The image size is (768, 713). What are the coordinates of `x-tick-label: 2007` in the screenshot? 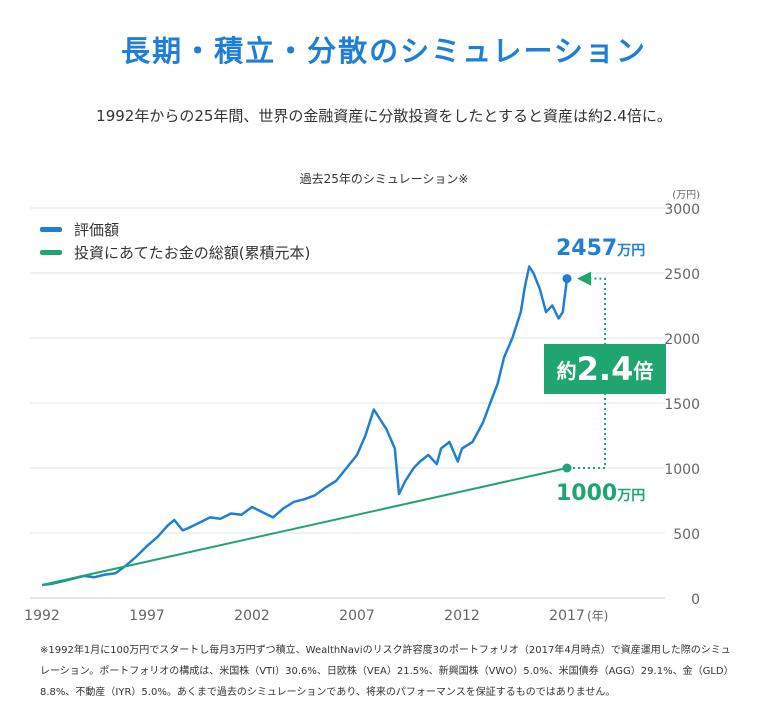 It's located at (357, 616).